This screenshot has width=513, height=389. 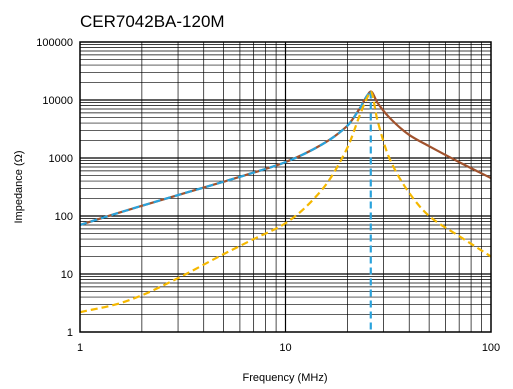 I want to click on y-tick-label: 100000, so click(x=54, y=43).